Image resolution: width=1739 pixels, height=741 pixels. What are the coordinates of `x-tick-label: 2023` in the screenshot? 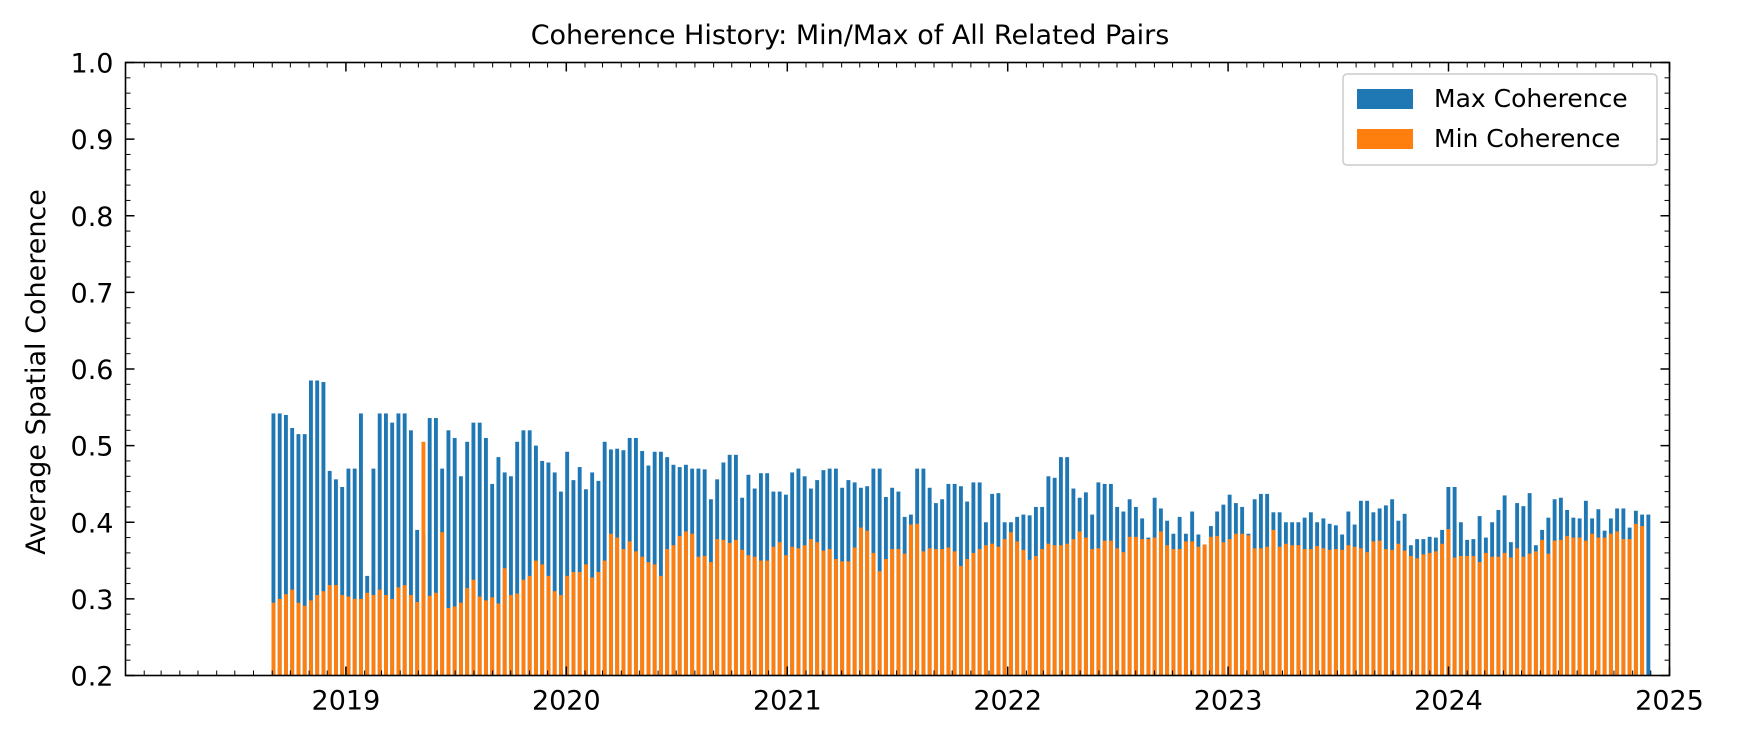 It's located at (1228, 701).